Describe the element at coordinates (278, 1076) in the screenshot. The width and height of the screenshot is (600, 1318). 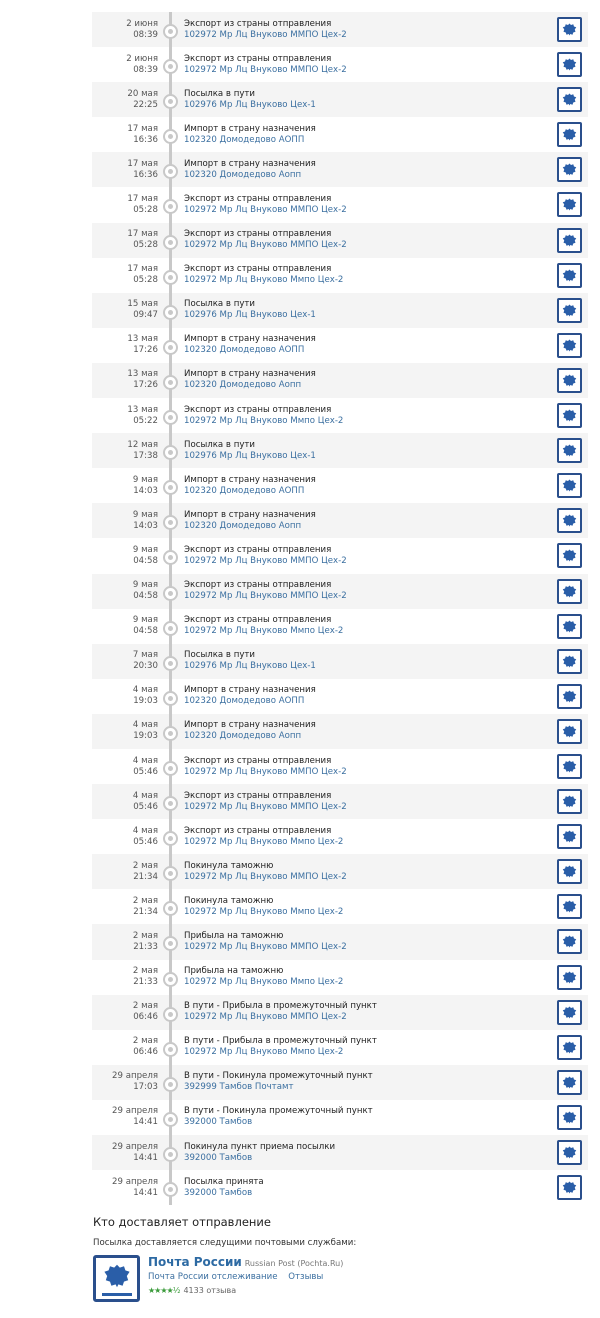
I see `event-status: В пути - Покинула промежуточный пункт` at that location.